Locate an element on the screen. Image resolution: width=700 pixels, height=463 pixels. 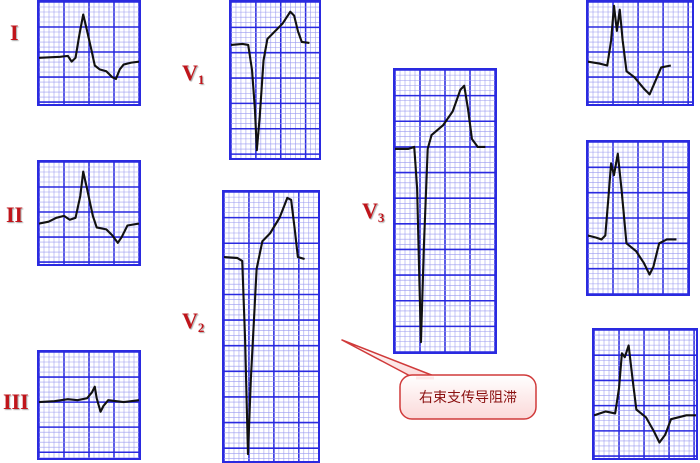
ecg-grid-lead-I is located at coordinates (89, 53).